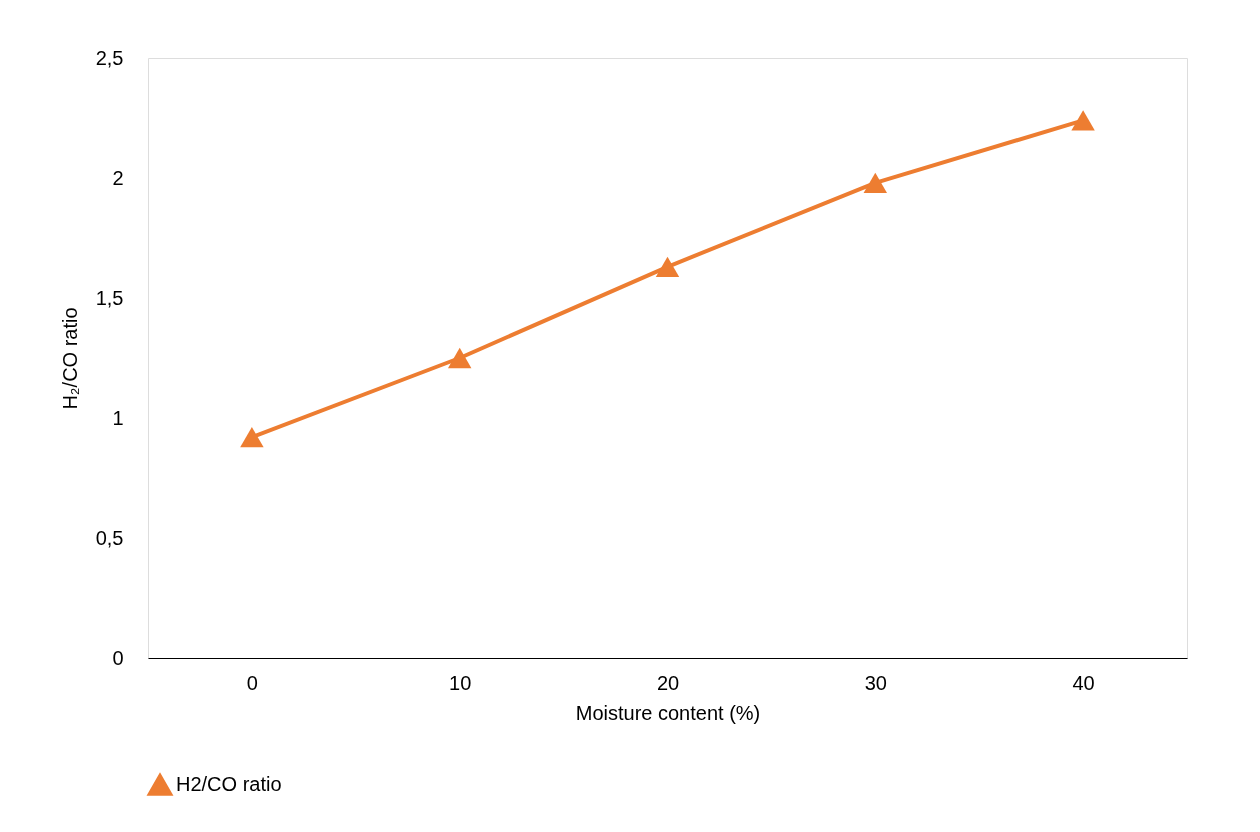  I want to click on y-axis-title: H₂/CO ratio, so click(69, 358).